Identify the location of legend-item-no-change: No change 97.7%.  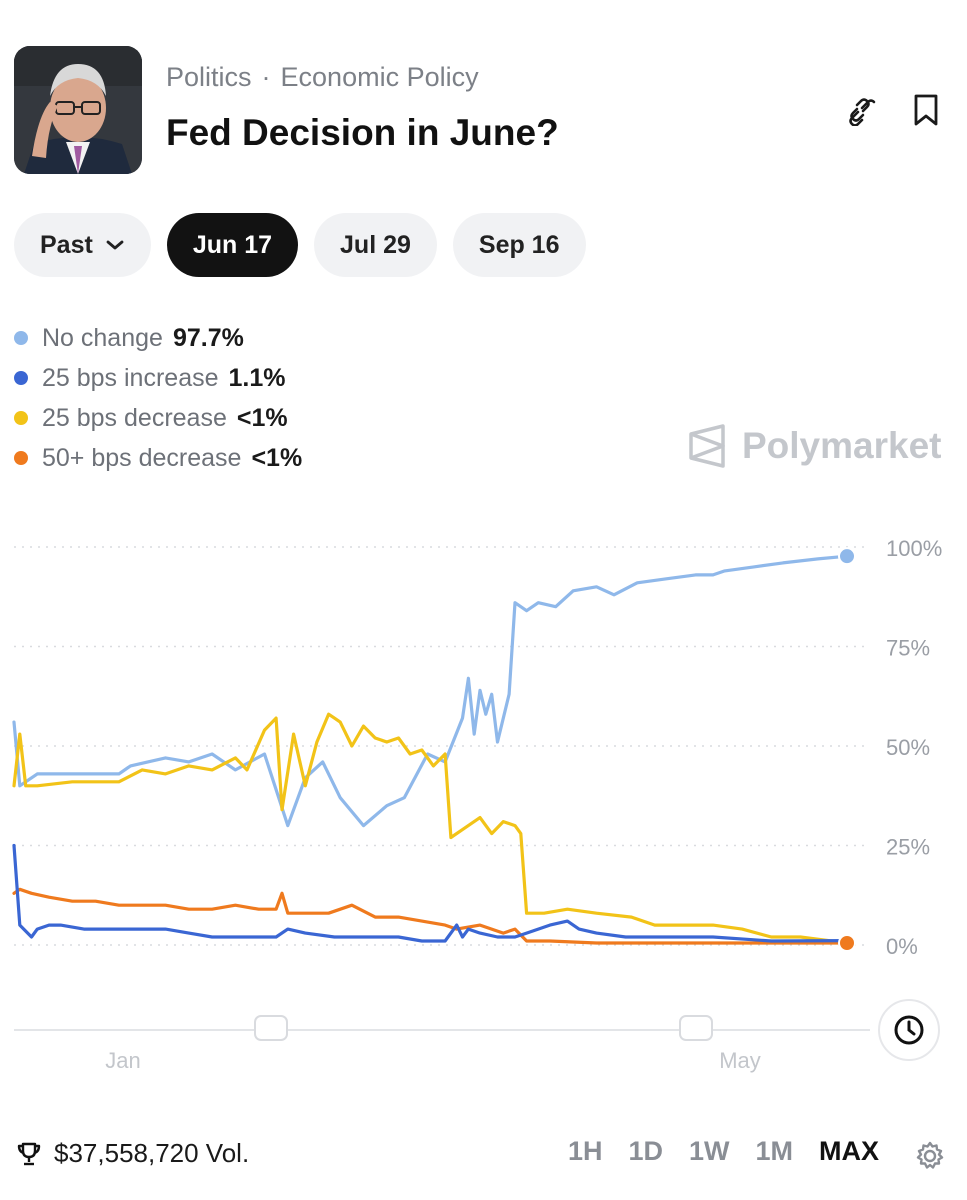
(158, 338).